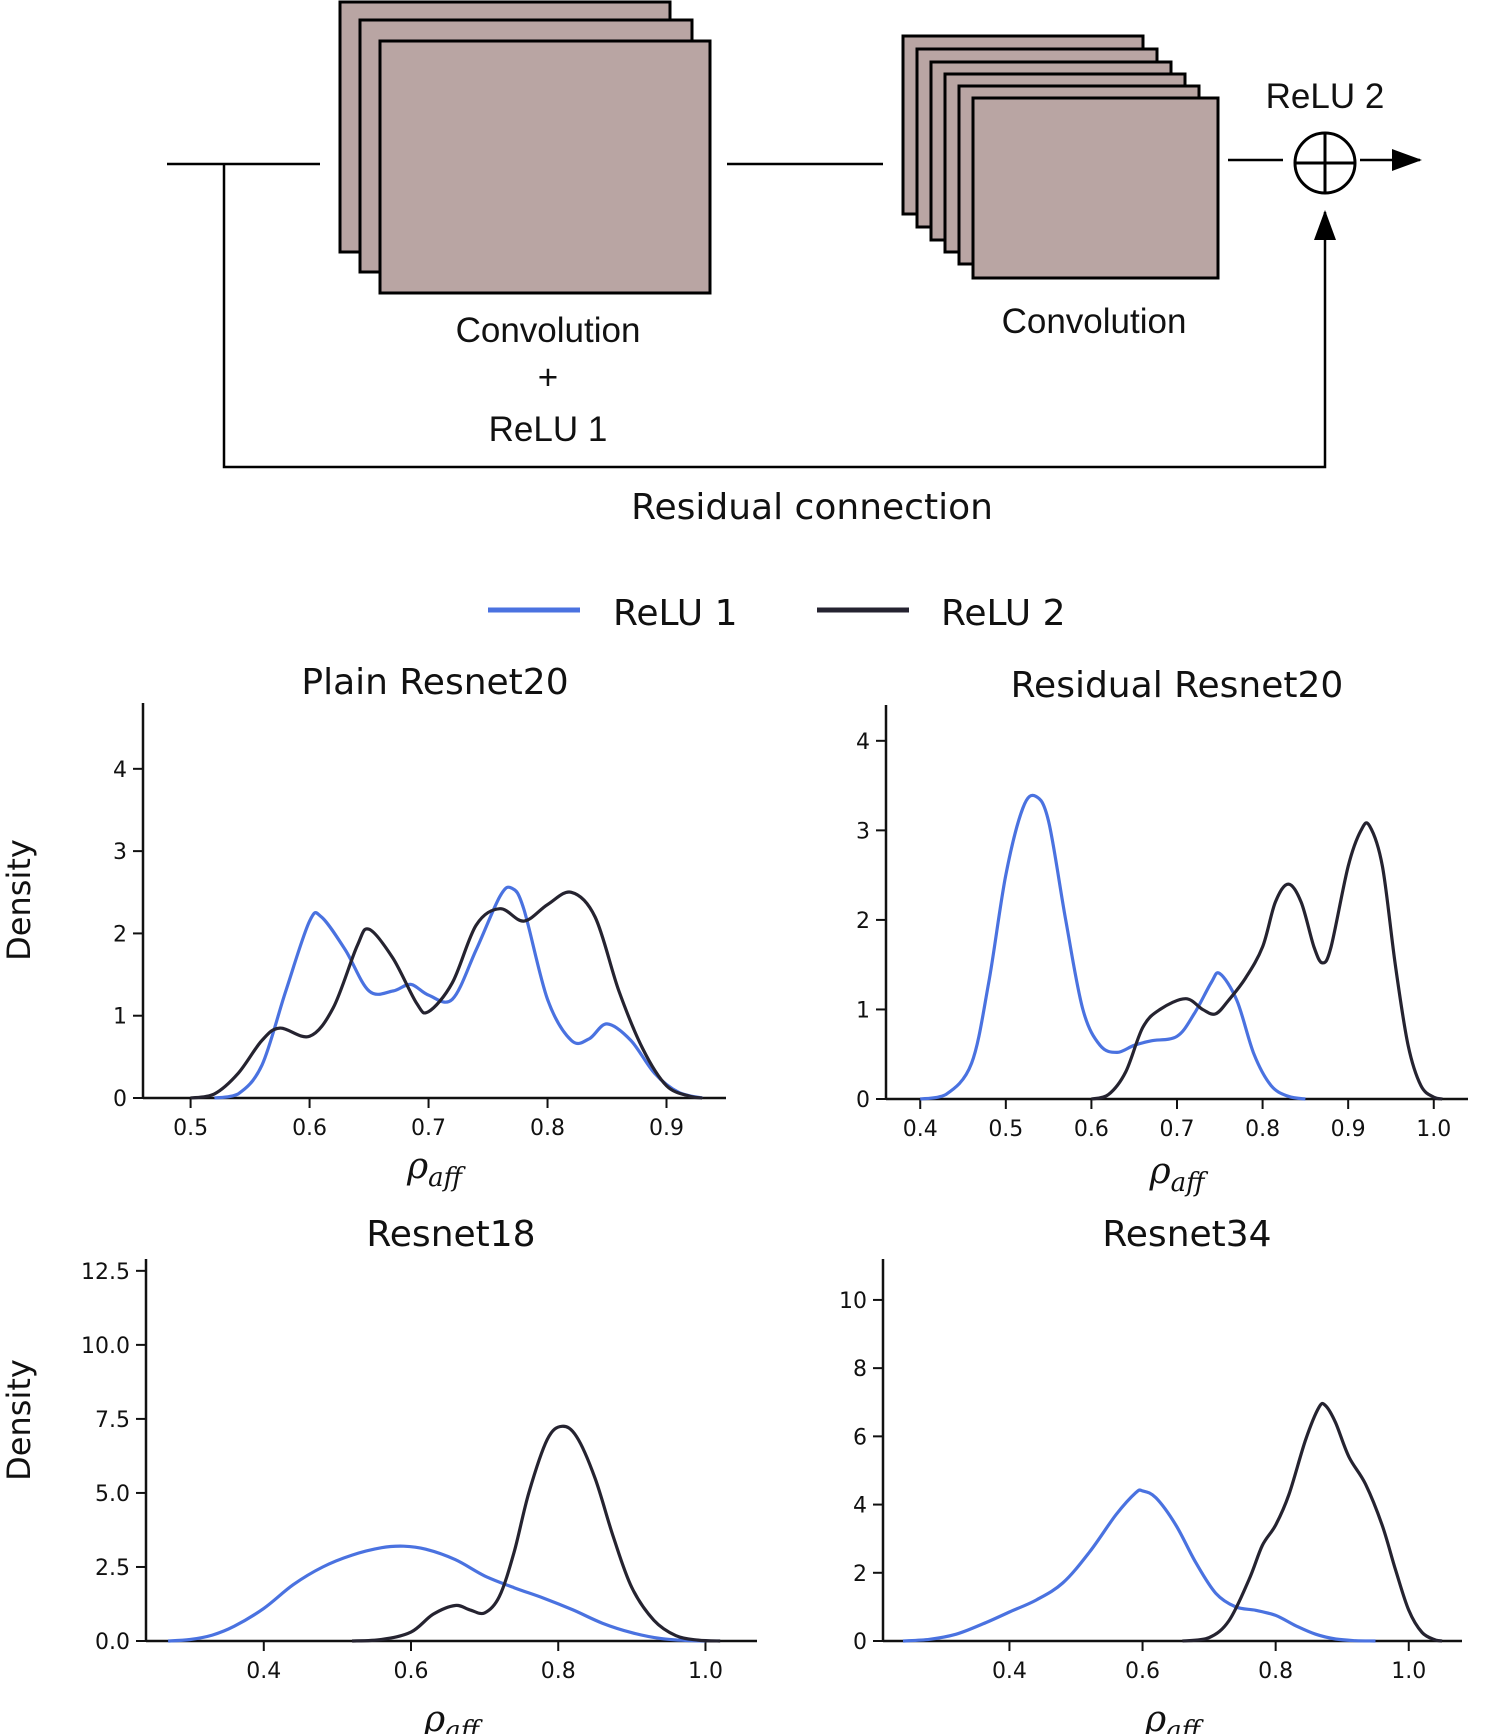 The image size is (1493, 1734). Describe the element at coordinates (774, 316) in the screenshot. I see `residual-connection-path` at that location.